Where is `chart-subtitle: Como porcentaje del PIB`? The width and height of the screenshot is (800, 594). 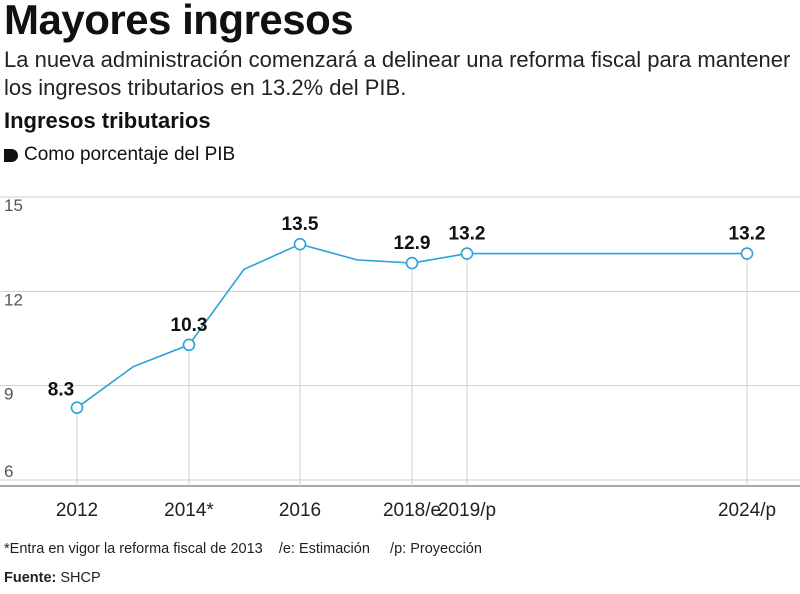
chart-subtitle: Como porcentaje del PIB is located at coordinates (119, 155).